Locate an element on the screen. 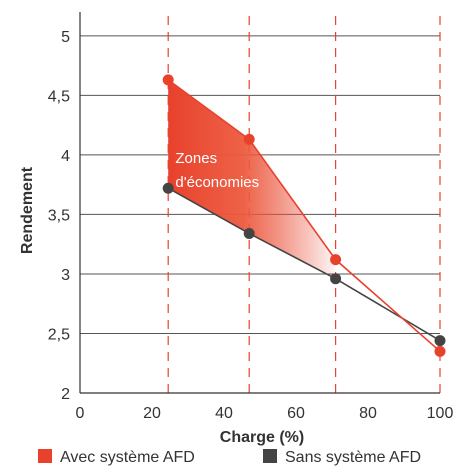 This screenshot has width=467, height=473. y-tick-label: 2 is located at coordinates (65, 394).